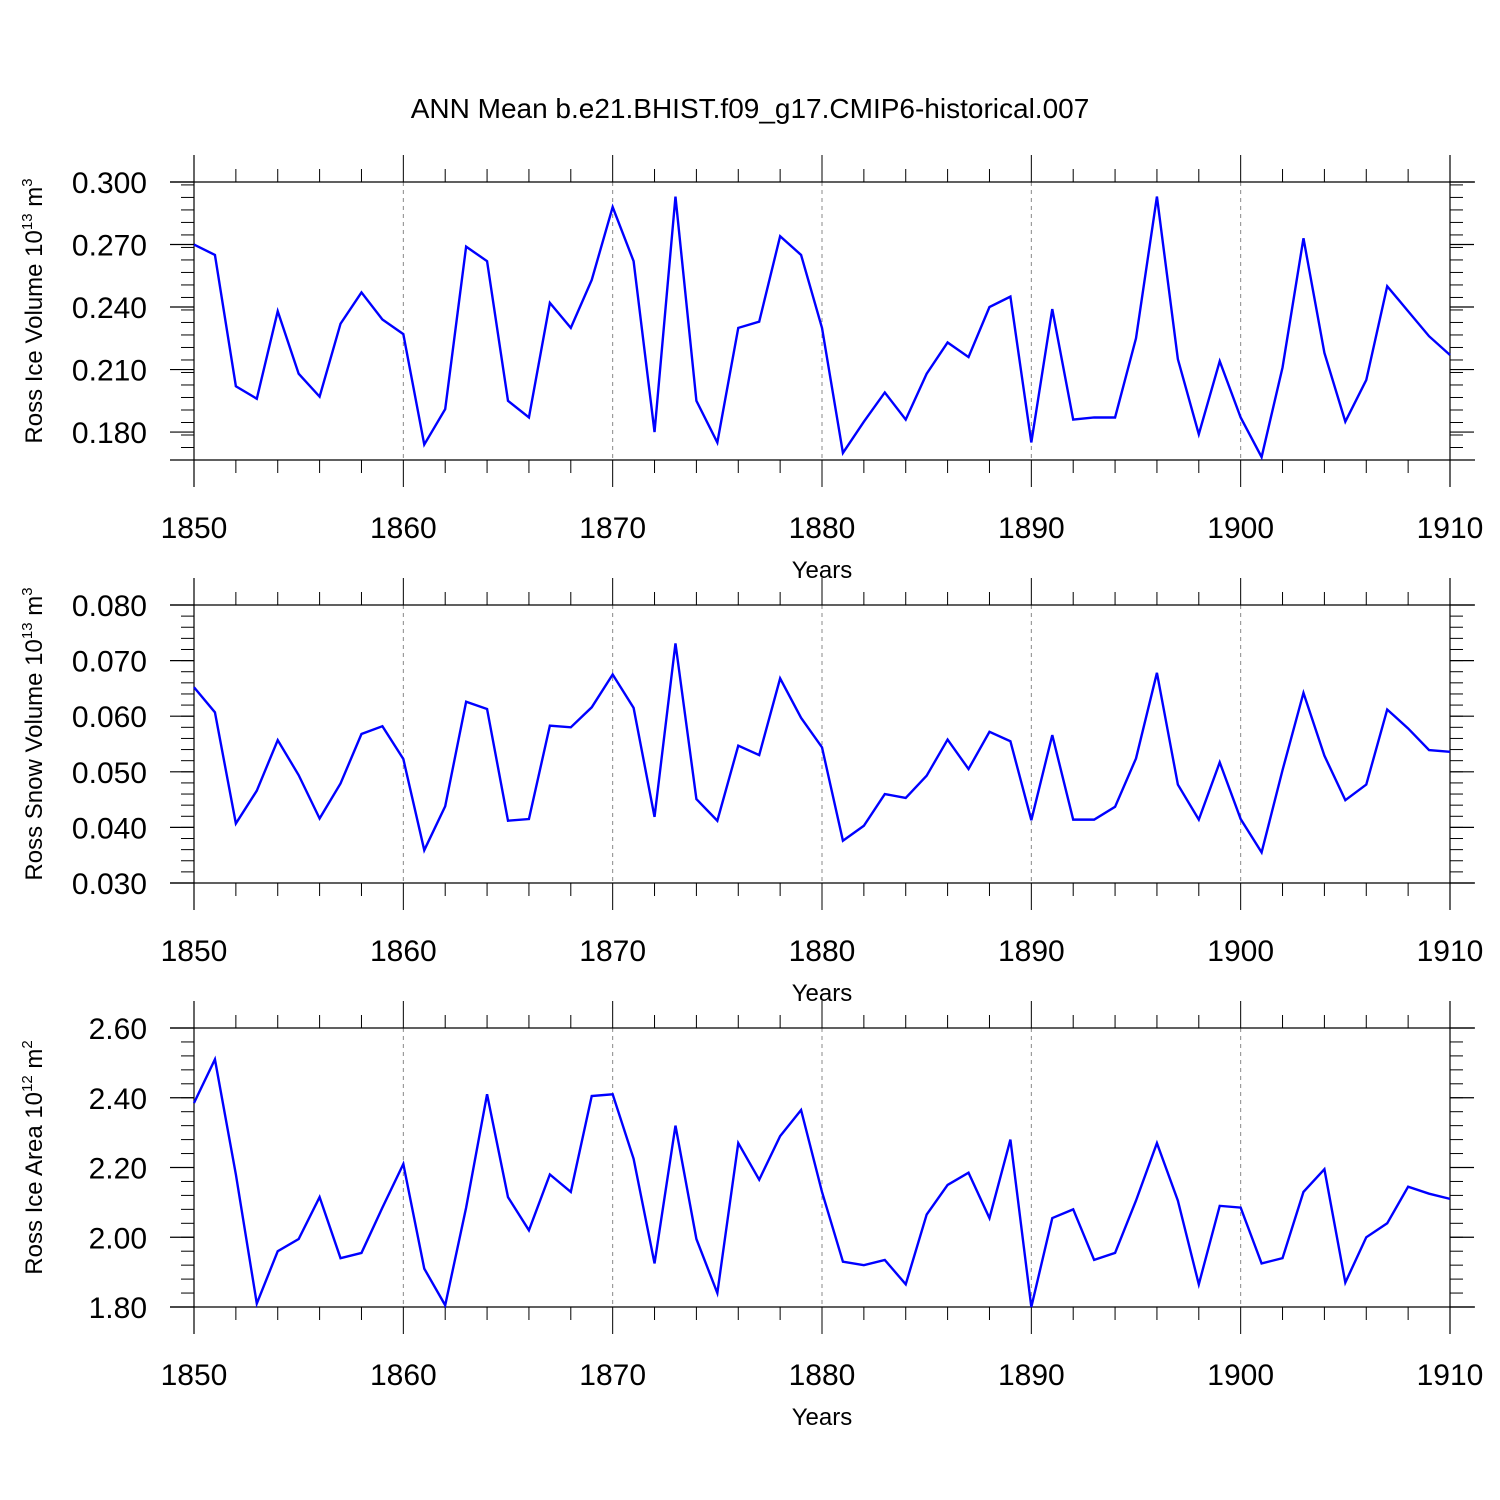 The image size is (1500, 1500). What do you see at coordinates (109, 884) in the screenshot?
I see `y-tick-label: 0.030` at bounding box center [109, 884].